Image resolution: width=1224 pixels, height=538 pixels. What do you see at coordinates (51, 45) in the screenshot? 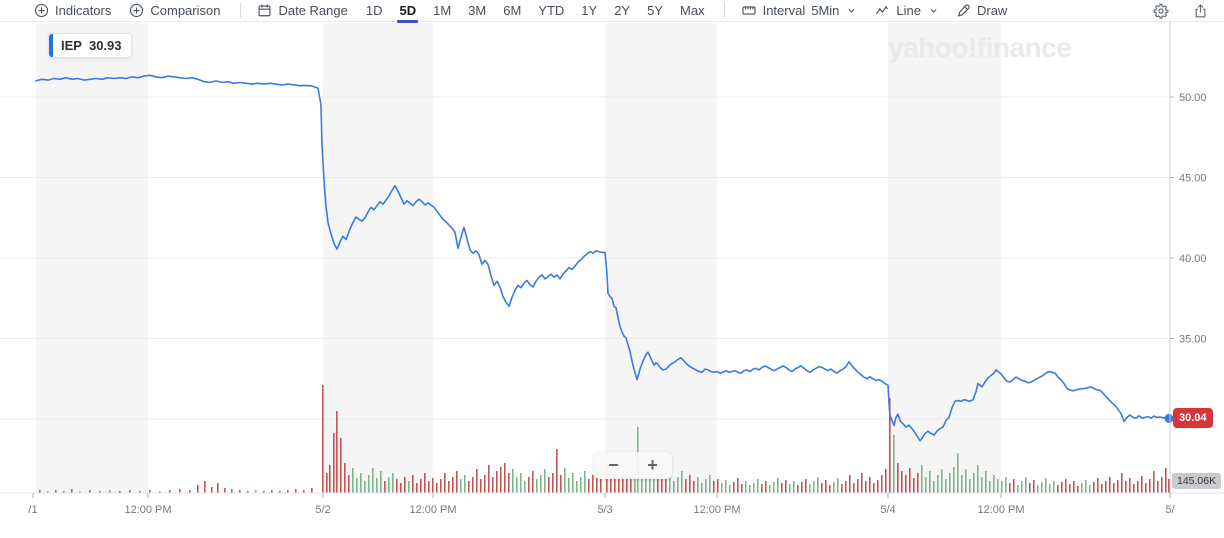
I see `legend-color-bar` at bounding box center [51, 45].